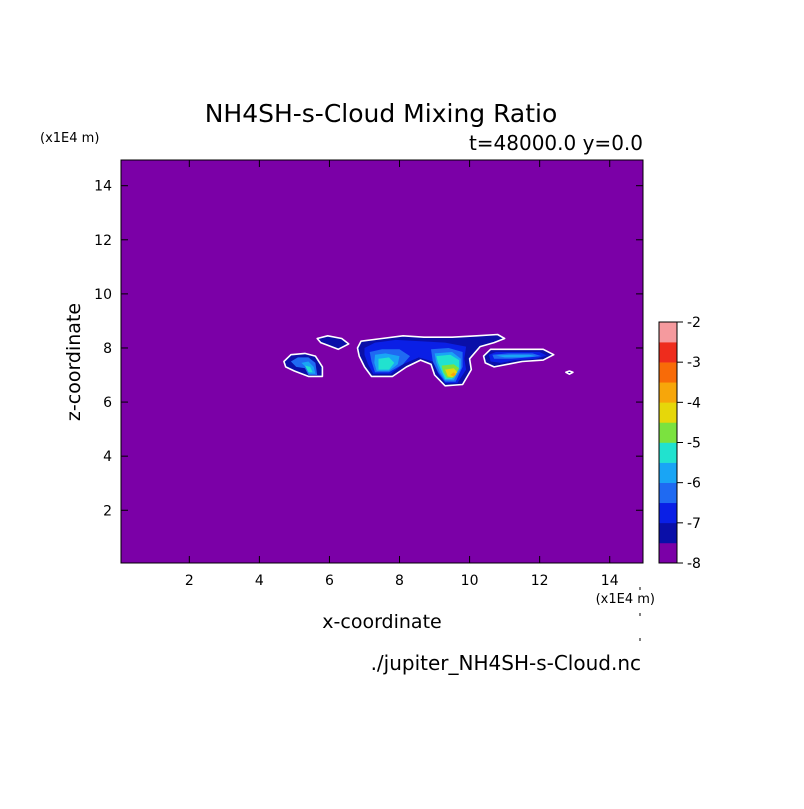 The image size is (804, 809). Describe the element at coordinates (103, 241) in the screenshot. I see `y-tick-label: 12` at that location.